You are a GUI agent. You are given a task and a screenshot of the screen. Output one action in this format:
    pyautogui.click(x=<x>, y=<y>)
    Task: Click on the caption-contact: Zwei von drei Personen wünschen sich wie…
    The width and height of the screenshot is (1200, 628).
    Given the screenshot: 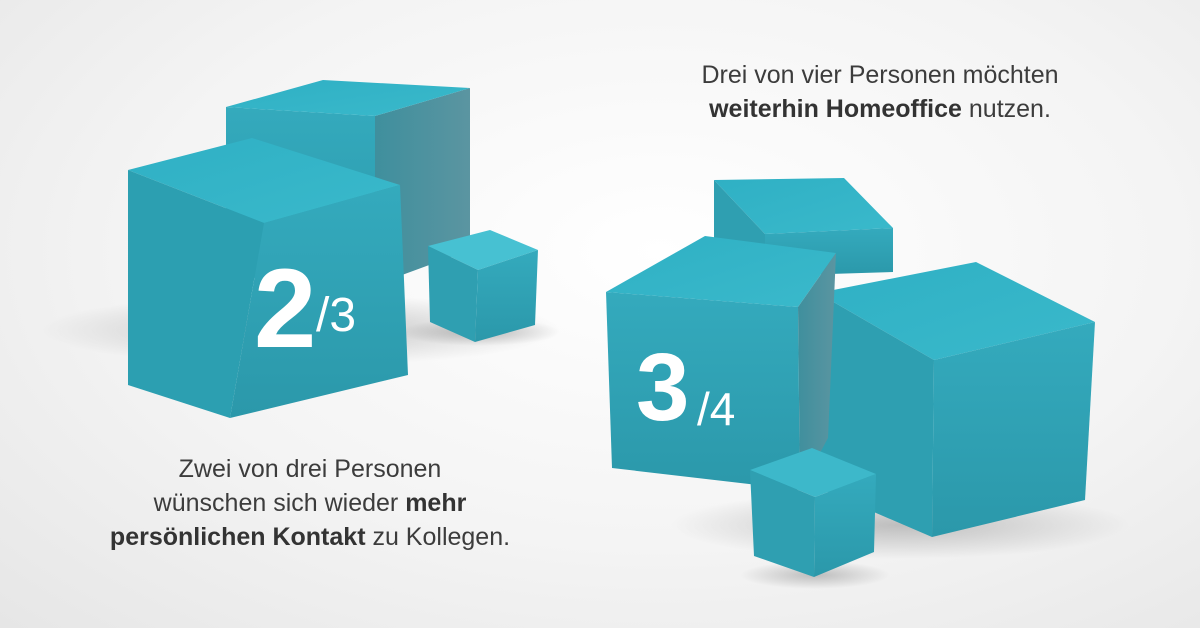 What is the action you would take?
    pyautogui.click(x=310, y=503)
    